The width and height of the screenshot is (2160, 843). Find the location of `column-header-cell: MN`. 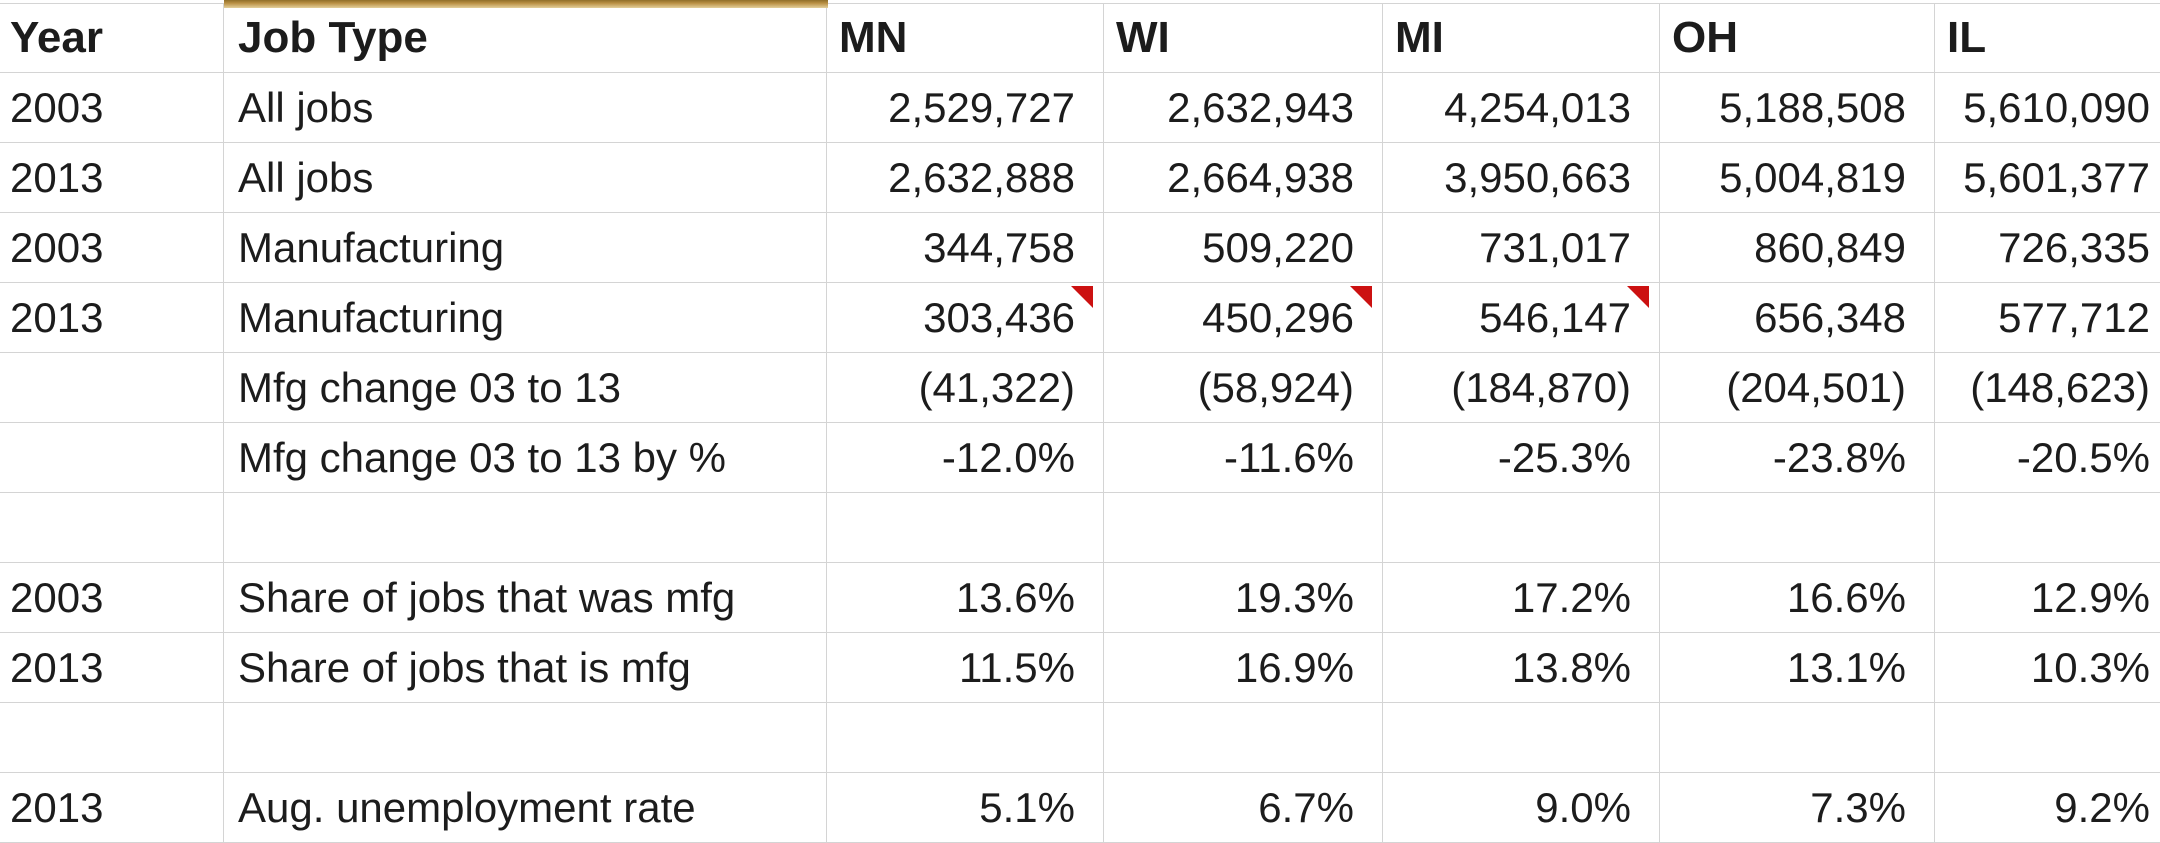

column-header-cell: MN is located at coordinates (965, 38).